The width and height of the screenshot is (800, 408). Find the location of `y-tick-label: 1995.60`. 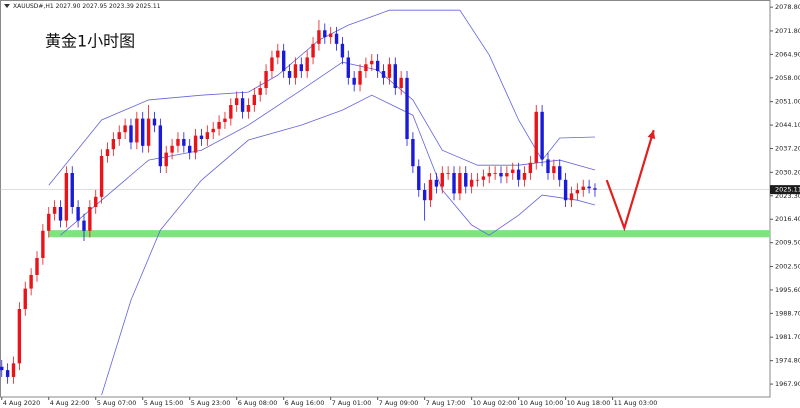

y-tick-label: 1995.60 is located at coordinates (787, 290).